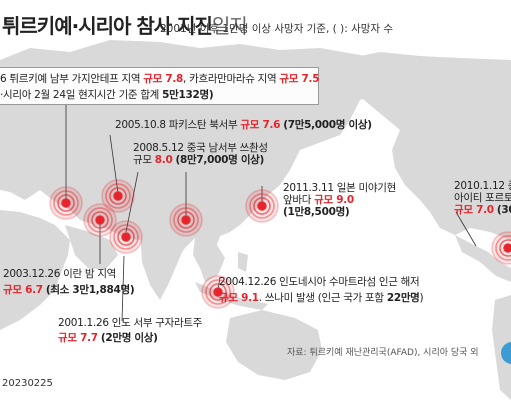 The height and width of the screenshot is (400, 511). Describe the element at coordinates (162, 265) in the screenshot. I see `india-land` at that location.